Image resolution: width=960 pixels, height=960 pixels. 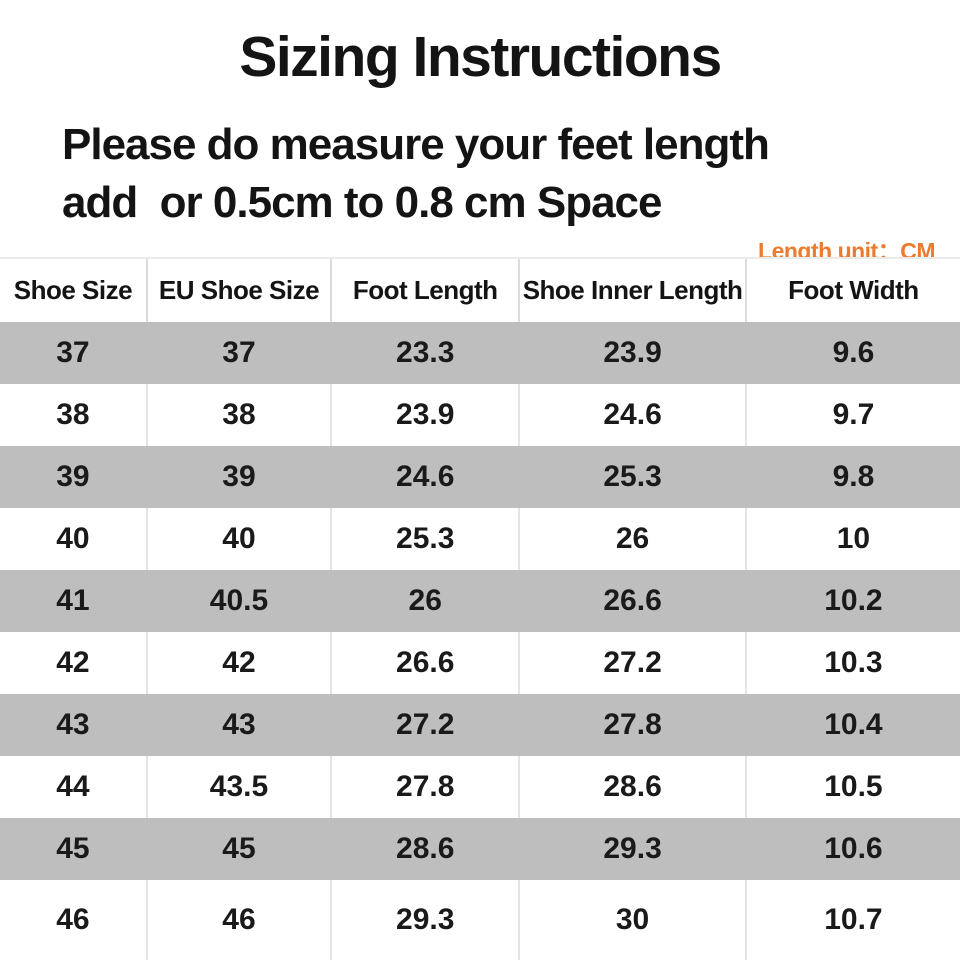 What do you see at coordinates (362, 203) in the screenshot?
I see `subtitle-line-2: add or 0.5cm to 0.8 cm Space` at bounding box center [362, 203].